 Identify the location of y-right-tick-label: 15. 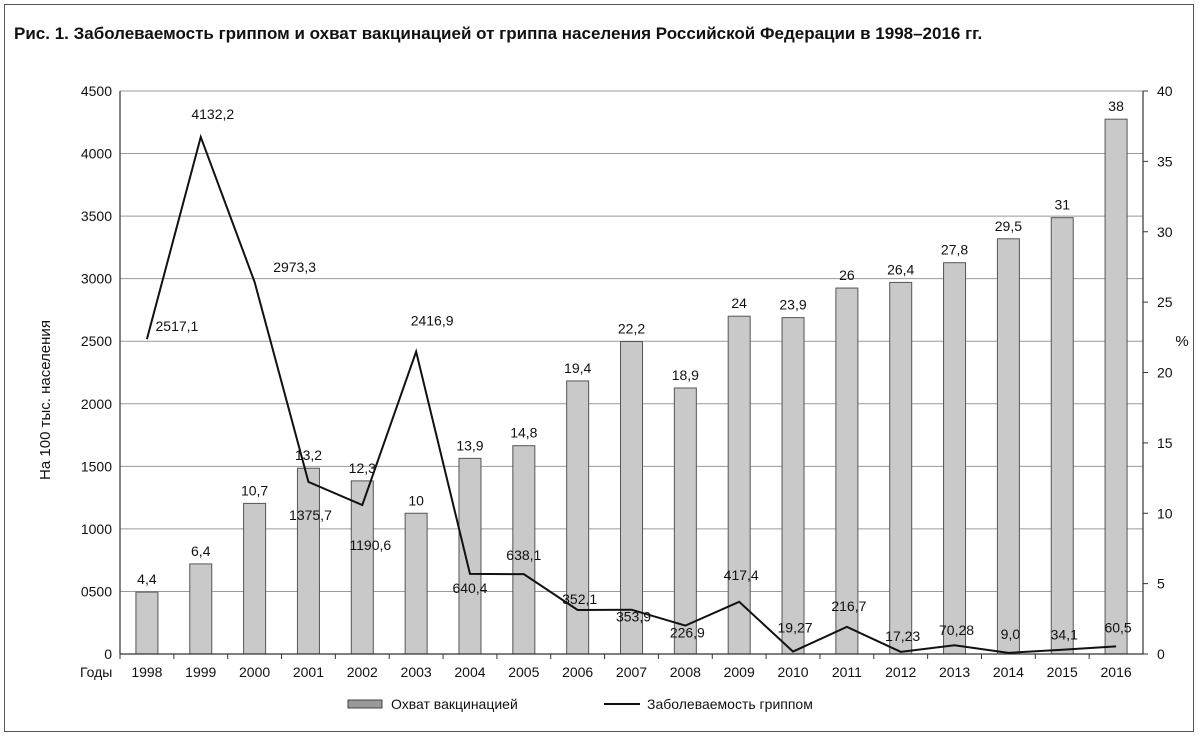
(1165, 443).